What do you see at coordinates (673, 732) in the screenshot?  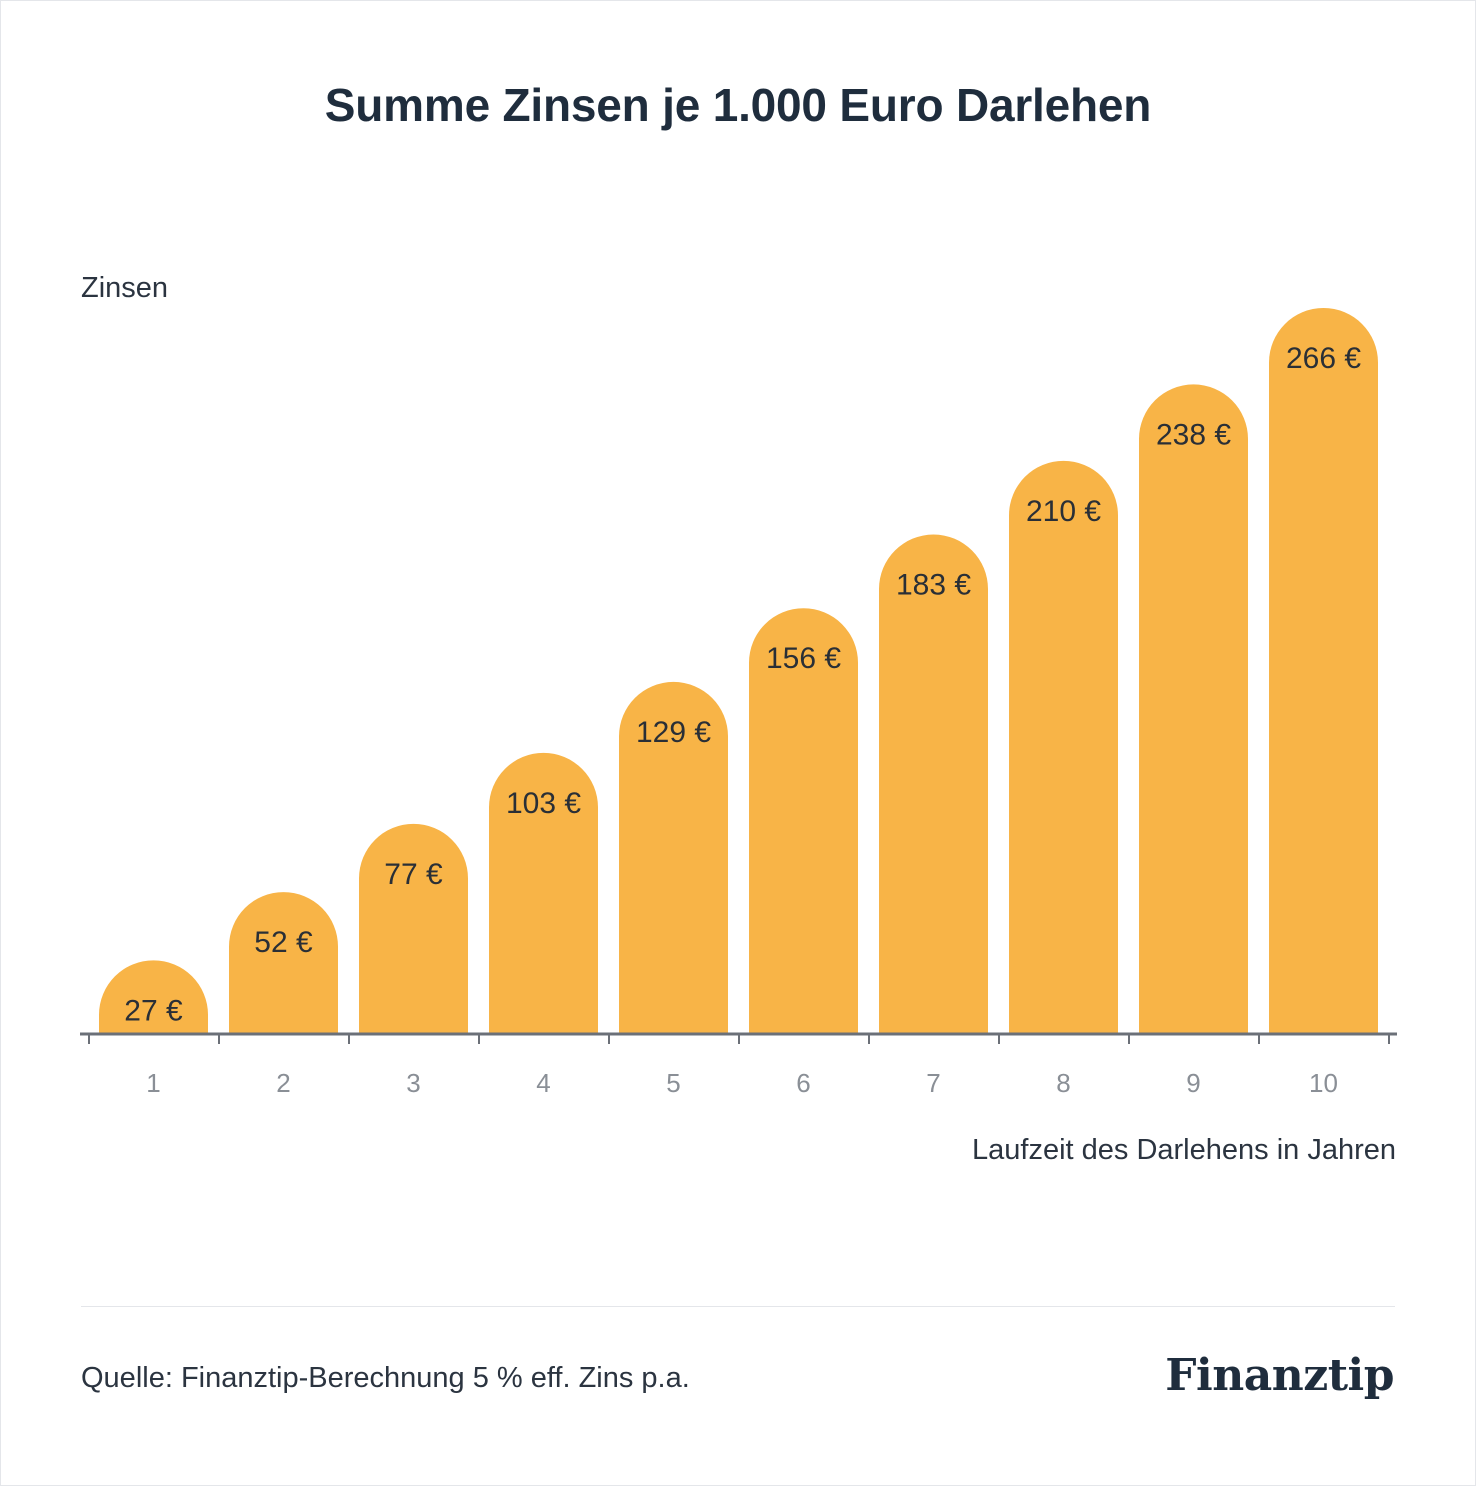 I see `bar-value-label: 129 €` at bounding box center [673, 732].